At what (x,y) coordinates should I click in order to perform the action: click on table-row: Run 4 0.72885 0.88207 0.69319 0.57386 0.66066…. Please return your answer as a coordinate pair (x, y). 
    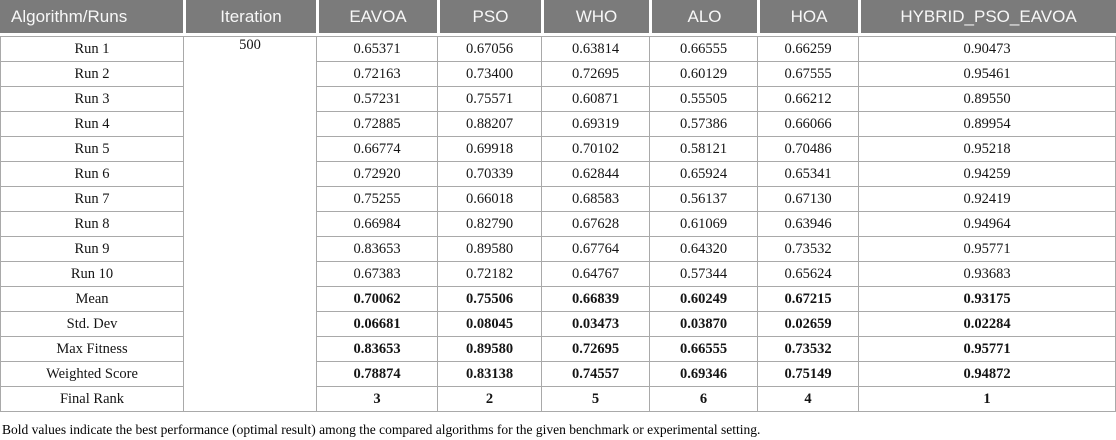
    Looking at the image, I should click on (558, 124).